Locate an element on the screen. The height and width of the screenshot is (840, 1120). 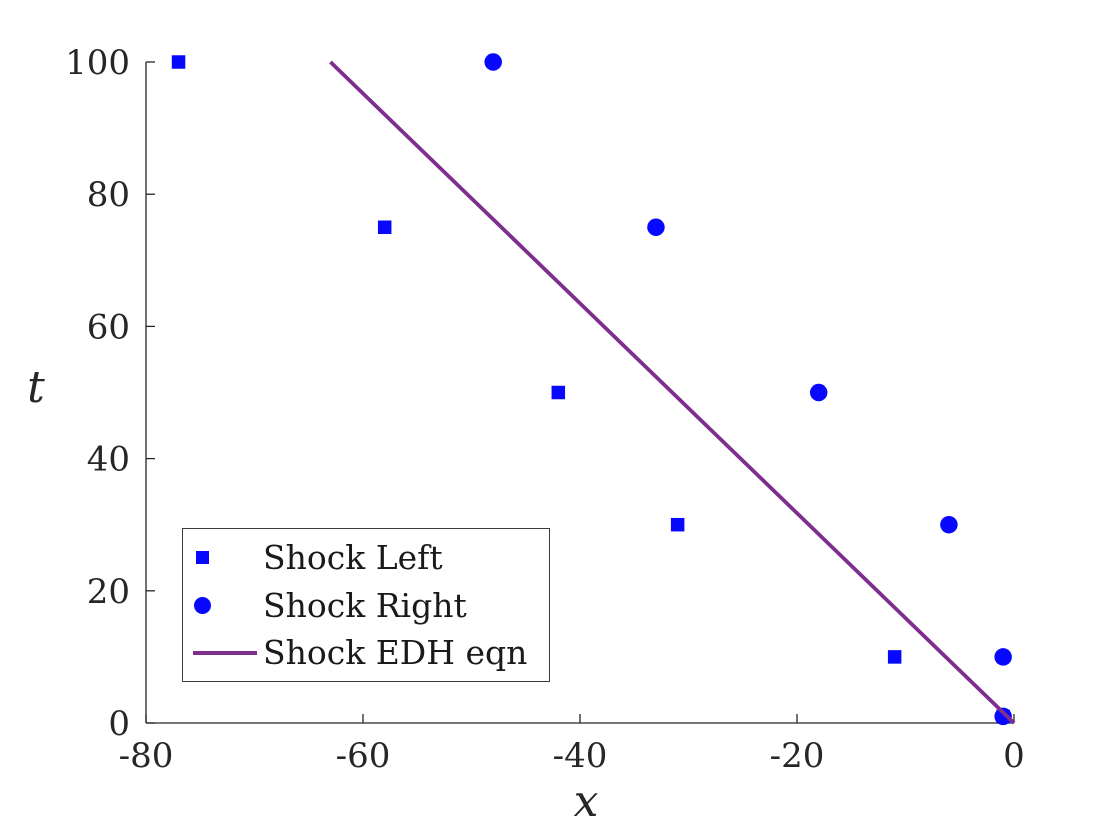
legend: Shock Left Shock Right Shock EDH eqn is located at coordinates (366, 605).